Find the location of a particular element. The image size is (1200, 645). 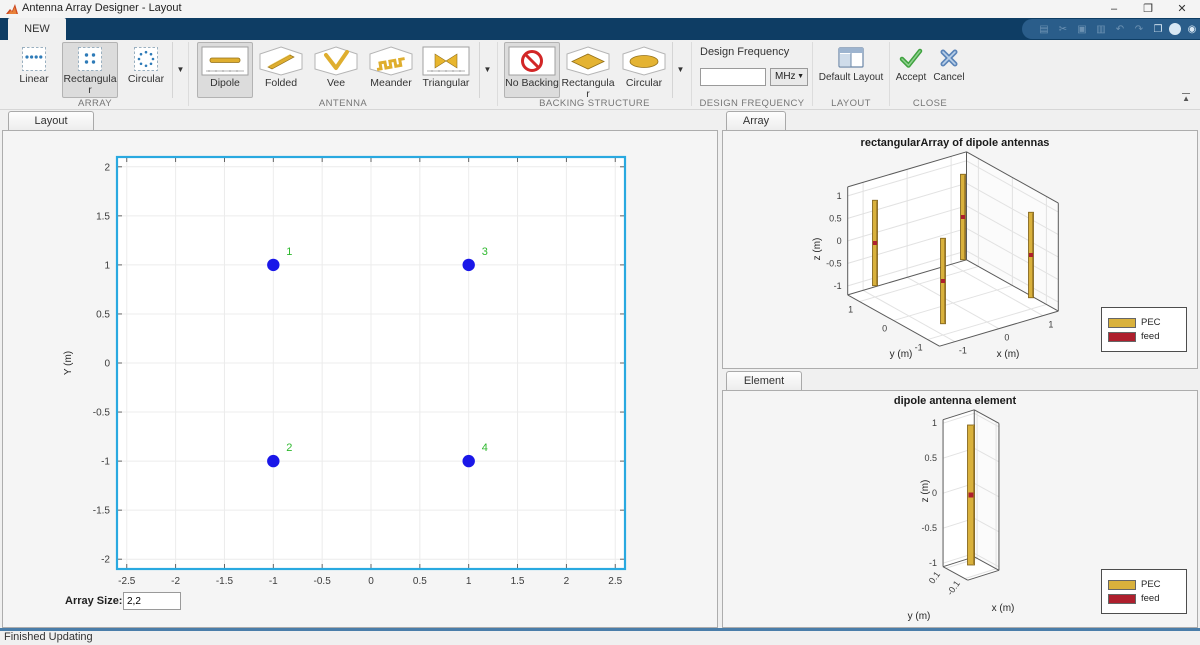

bottom-accent is located at coordinates (600, 629).